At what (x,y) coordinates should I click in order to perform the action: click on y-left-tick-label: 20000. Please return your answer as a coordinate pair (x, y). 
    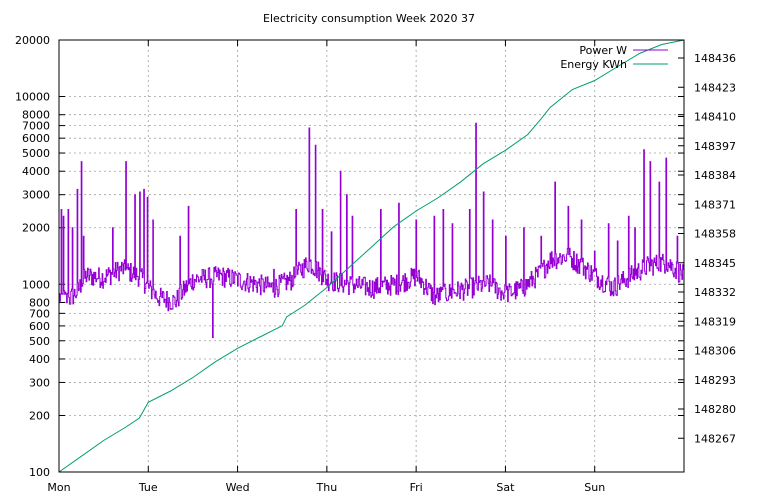
    Looking at the image, I should click on (32, 40).